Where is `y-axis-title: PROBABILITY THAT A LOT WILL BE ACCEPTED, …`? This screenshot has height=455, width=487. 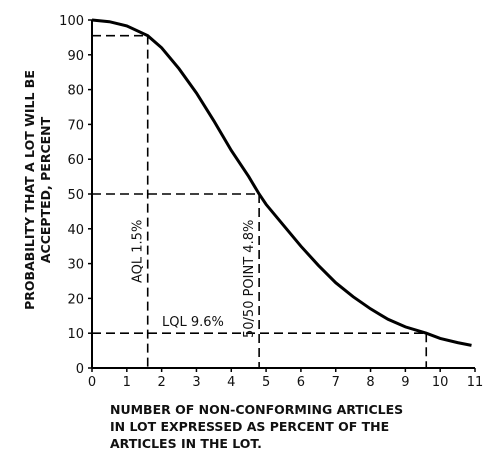
y-axis-title: PROBABILITY THAT A LOT WILL BE ACCEPTED, … is located at coordinates (37, 190).